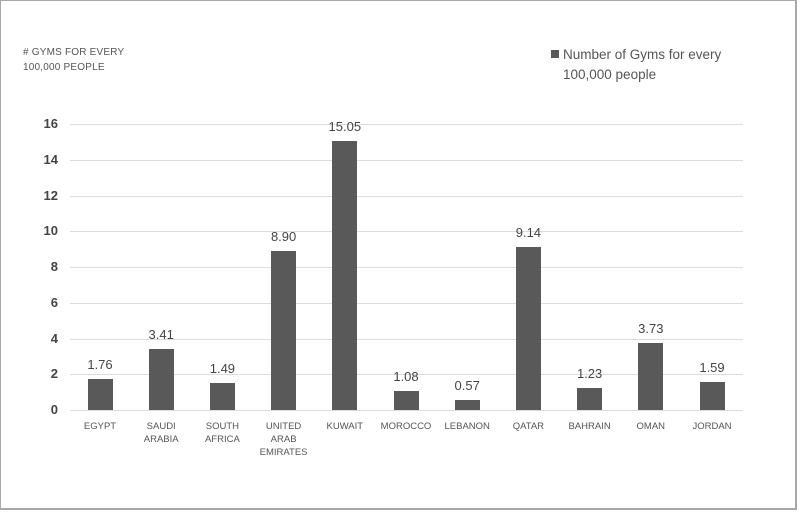 The image size is (800, 513). I want to click on data-label: 8.90, so click(283, 236).